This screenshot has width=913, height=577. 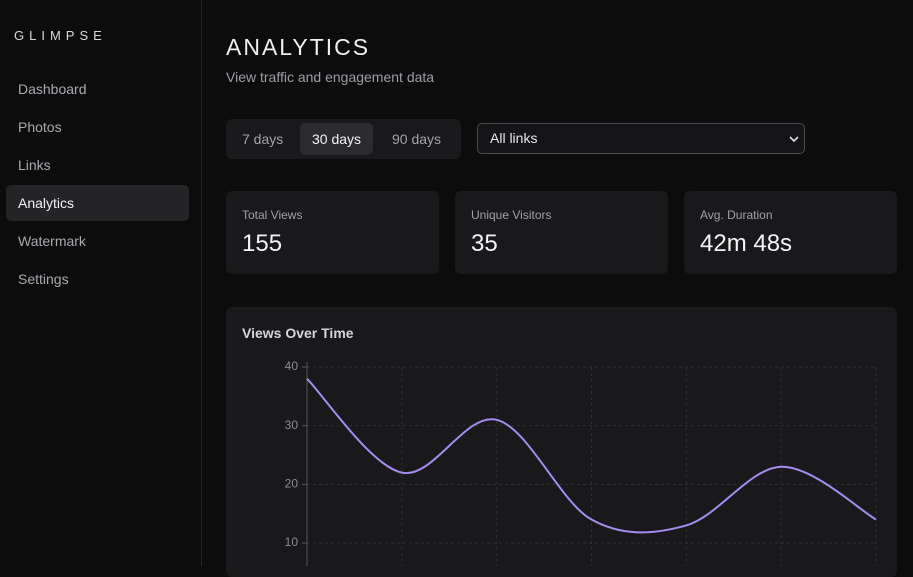 I want to click on stat-value: 35, so click(x=484, y=243).